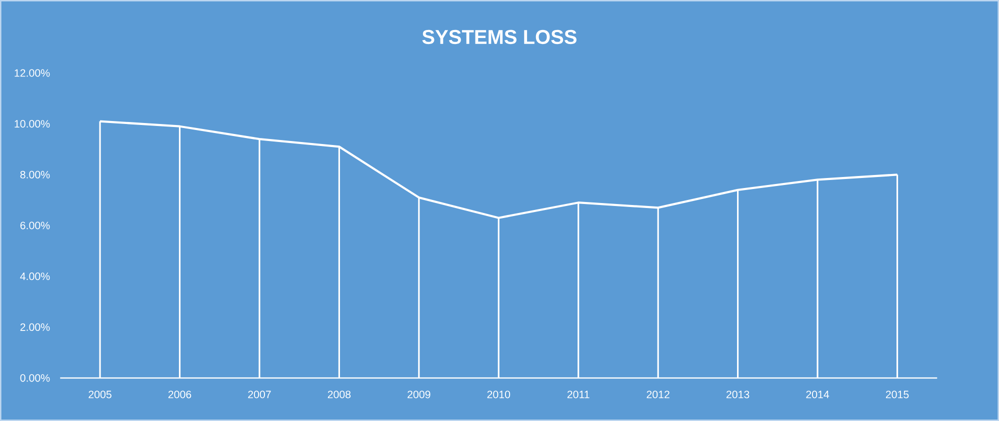 The image size is (999, 421). I want to click on x-tick-label: 2007, so click(259, 394).